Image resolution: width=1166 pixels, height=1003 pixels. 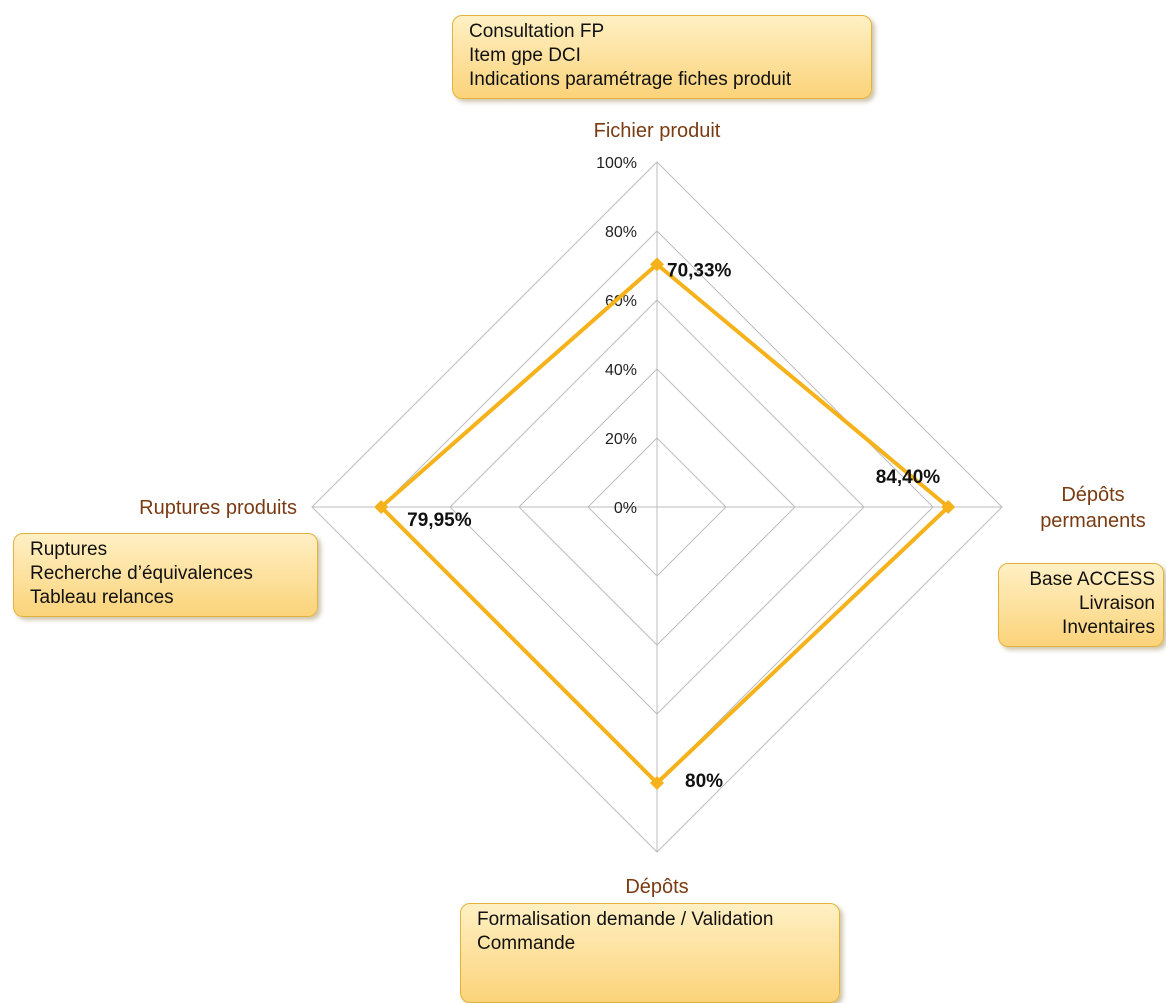 What do you see at coordinates (526, 943) in the screenshot?
I see `callout-line: Commande` at bounding box center [526, 943].